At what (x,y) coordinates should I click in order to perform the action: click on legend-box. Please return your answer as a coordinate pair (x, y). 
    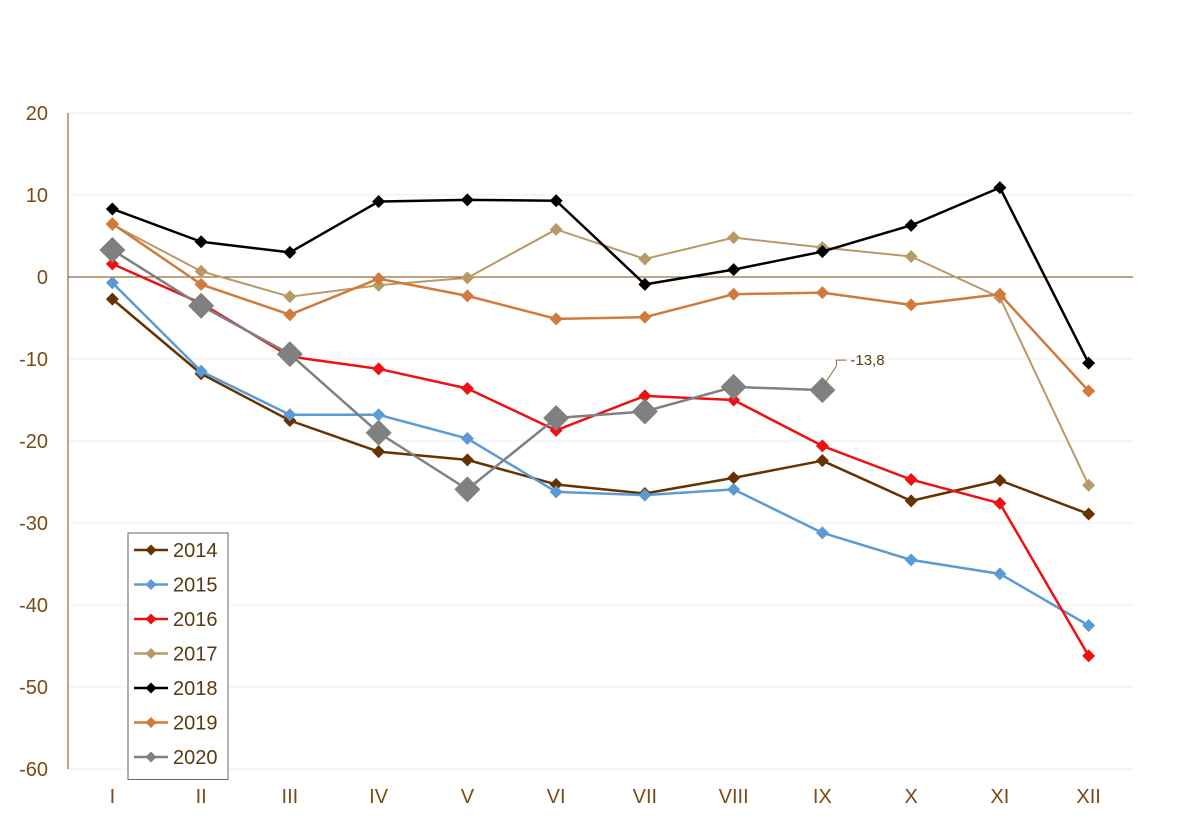
    Looking at the image, I should click on (178, 656).